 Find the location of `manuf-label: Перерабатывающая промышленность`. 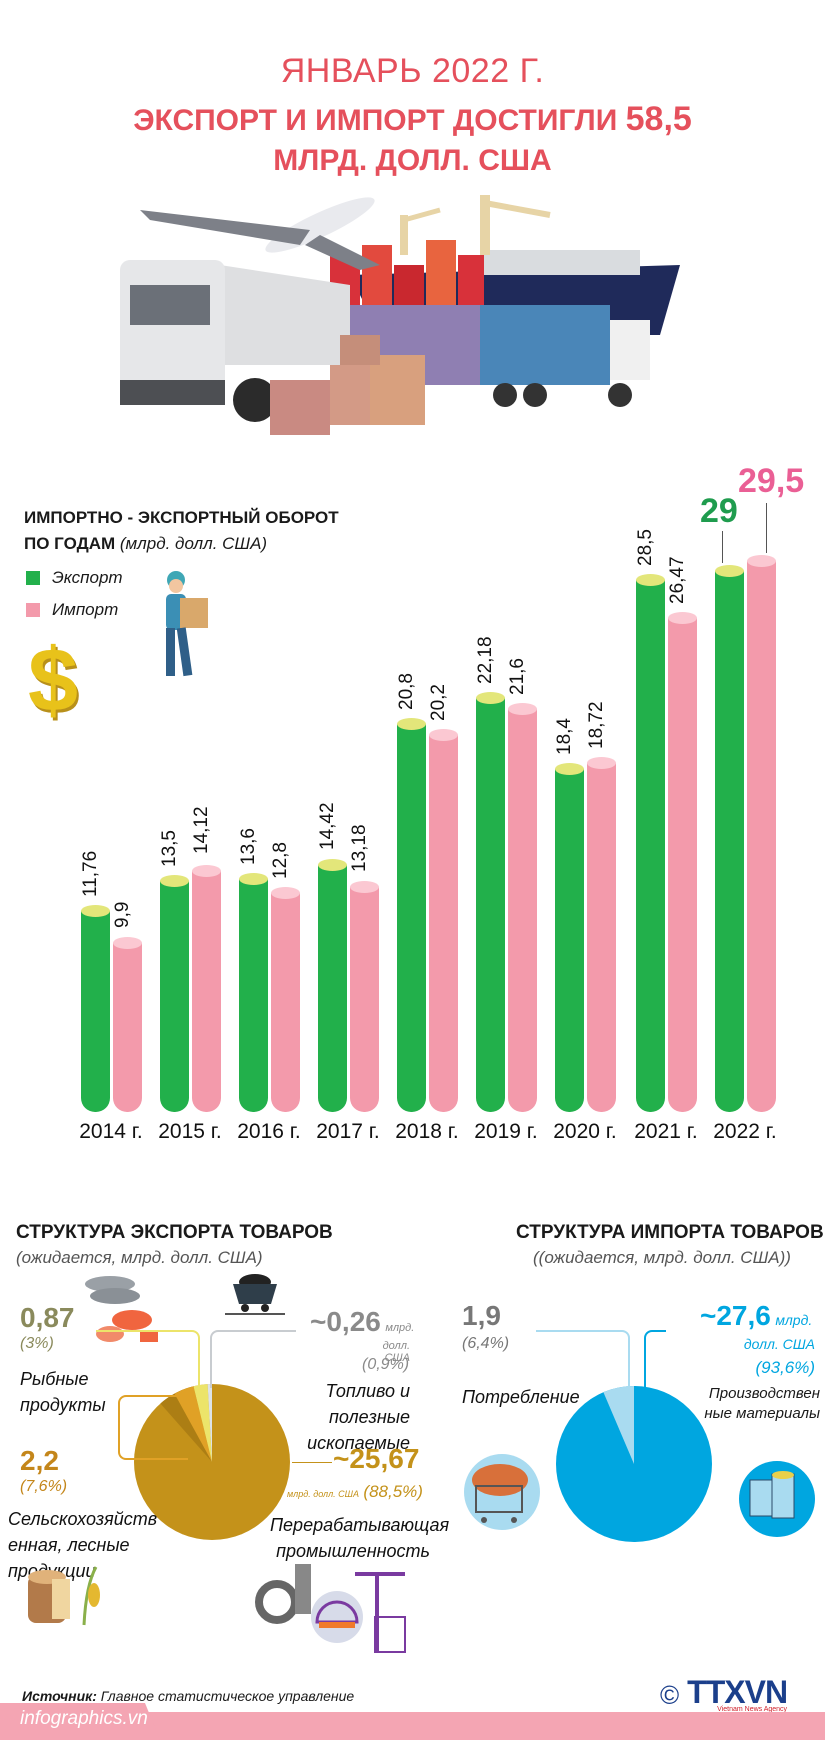

manuf-label: Перерабатывающая промышленность is located at coordinates (360, 1538).